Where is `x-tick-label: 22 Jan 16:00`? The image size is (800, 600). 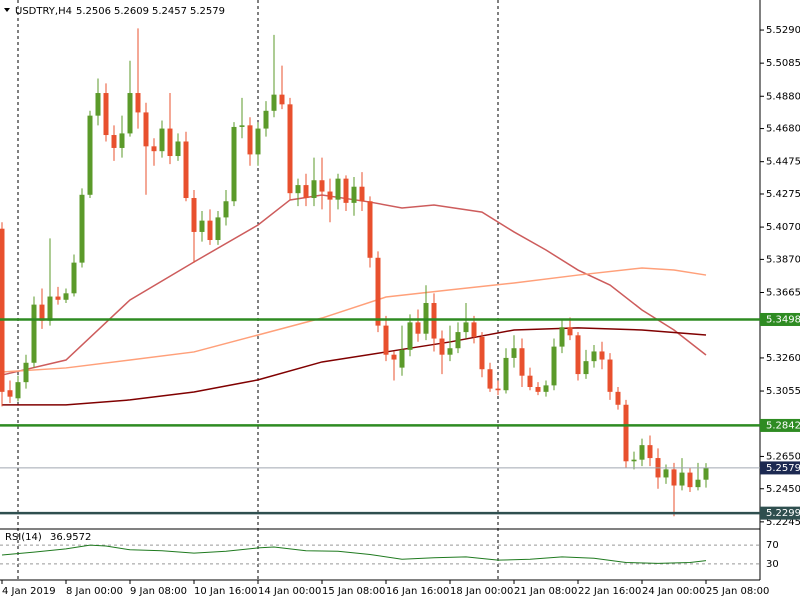 x-tick-label: 22 Jan 16:00 is located at coordinates (609, 591).